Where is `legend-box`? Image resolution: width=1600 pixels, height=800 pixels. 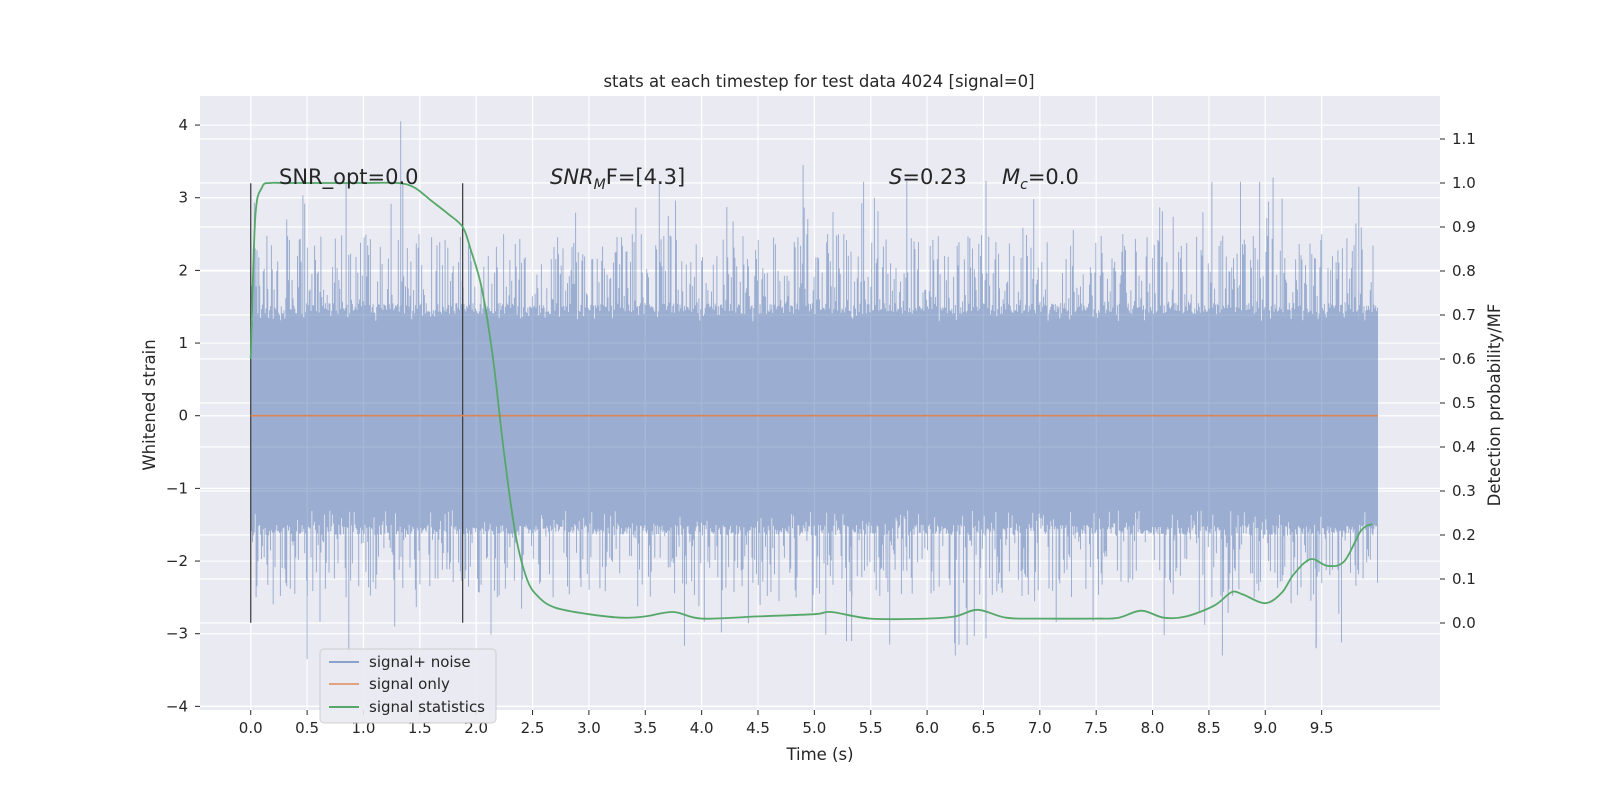 legend-box is located at coordinates (408, 686).